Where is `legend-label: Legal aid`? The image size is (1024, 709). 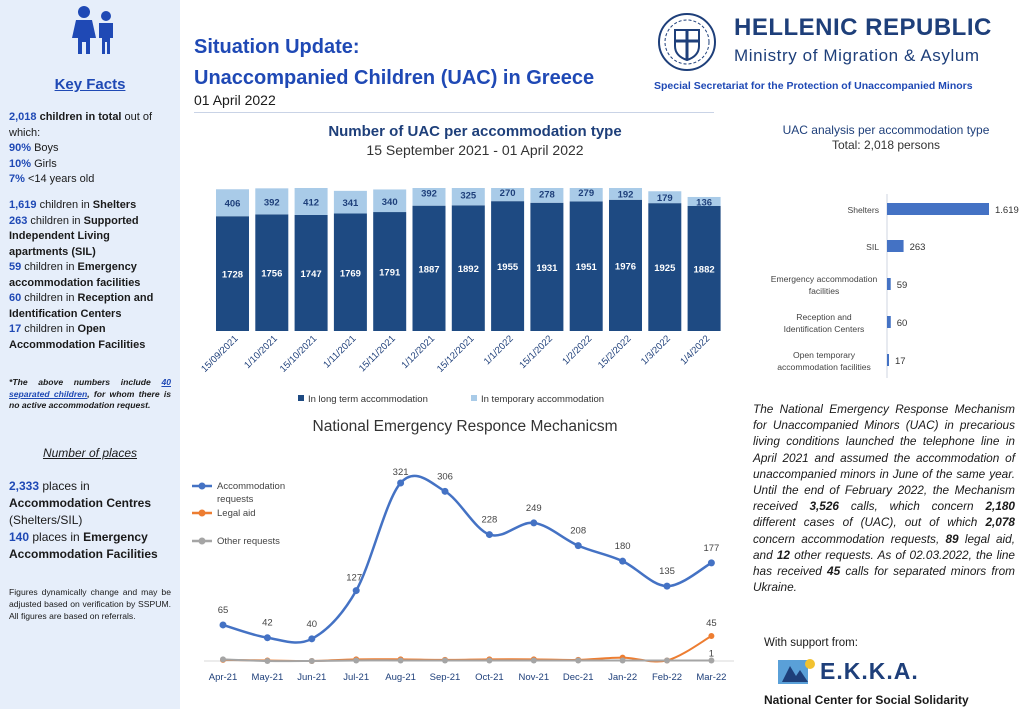
legend-label: Legal aid is located at coordinates (236, 513).